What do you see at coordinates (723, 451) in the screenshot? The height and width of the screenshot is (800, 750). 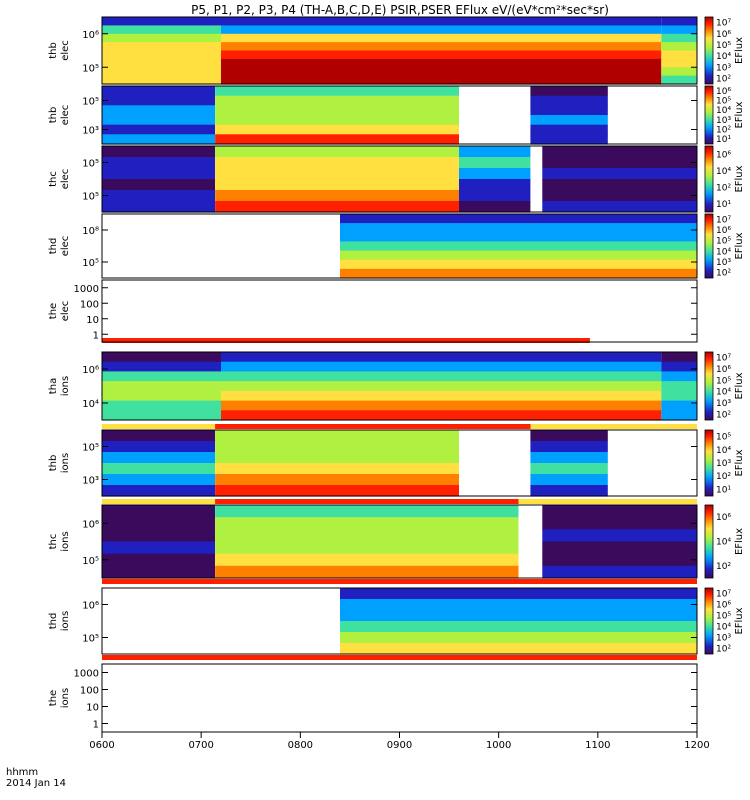 I see `colorbar-tick-label: 10⁴` at bounding box center [723, 451].